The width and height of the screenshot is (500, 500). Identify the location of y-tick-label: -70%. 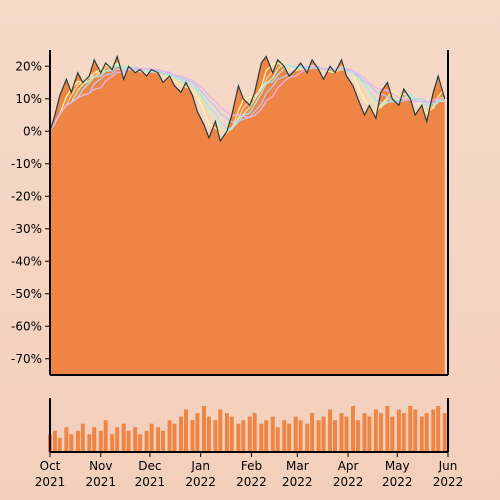
(26, 359).